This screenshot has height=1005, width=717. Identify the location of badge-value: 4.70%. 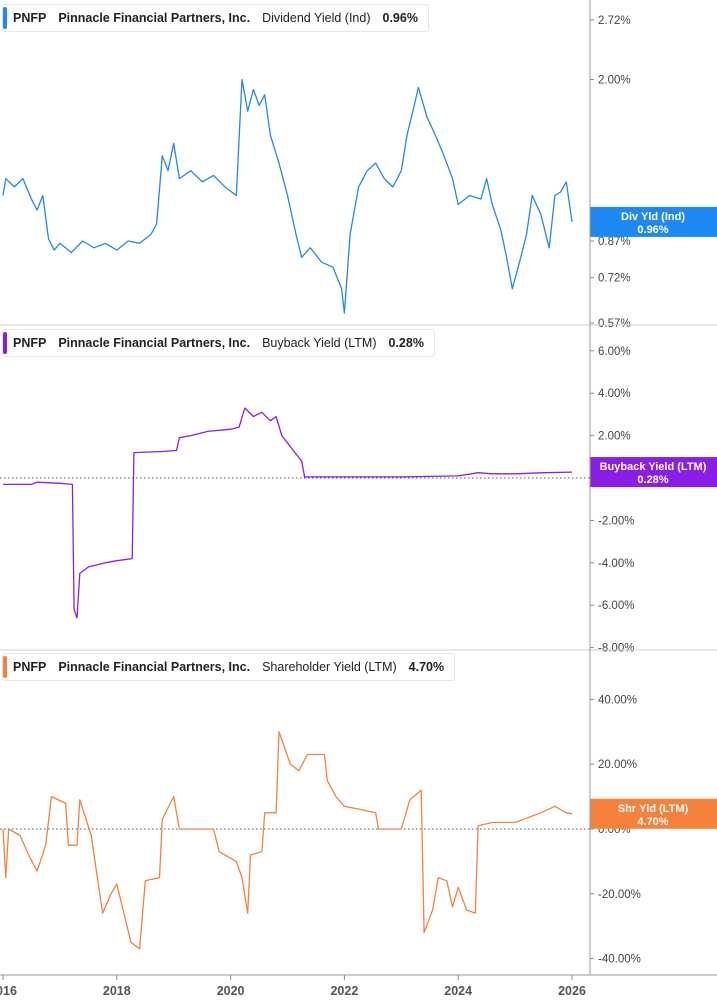
(652, 822).